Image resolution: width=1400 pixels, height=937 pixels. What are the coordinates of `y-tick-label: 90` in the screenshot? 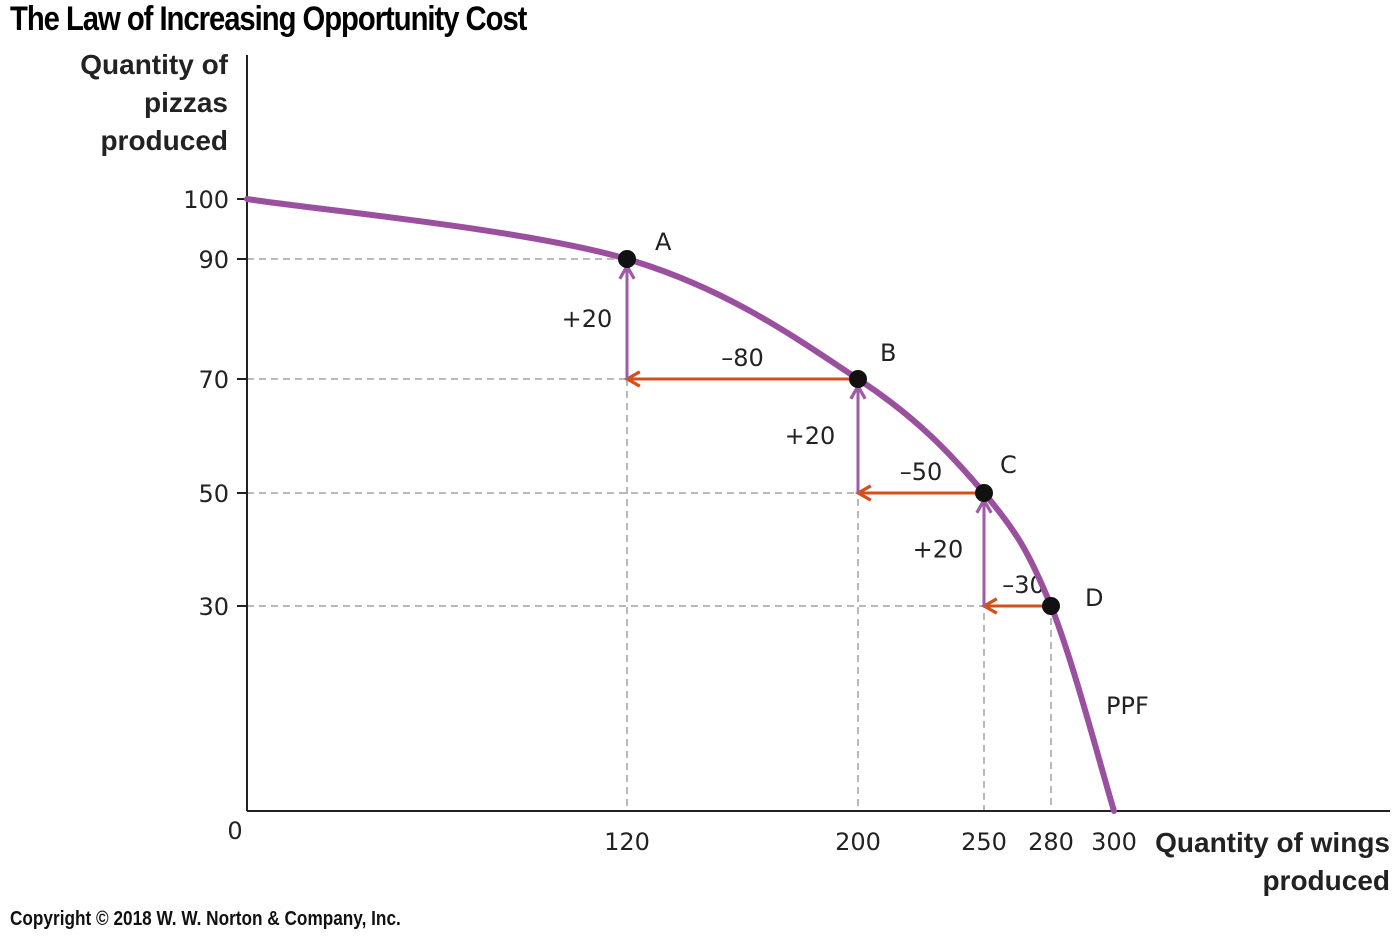 It's located at (213, 260).